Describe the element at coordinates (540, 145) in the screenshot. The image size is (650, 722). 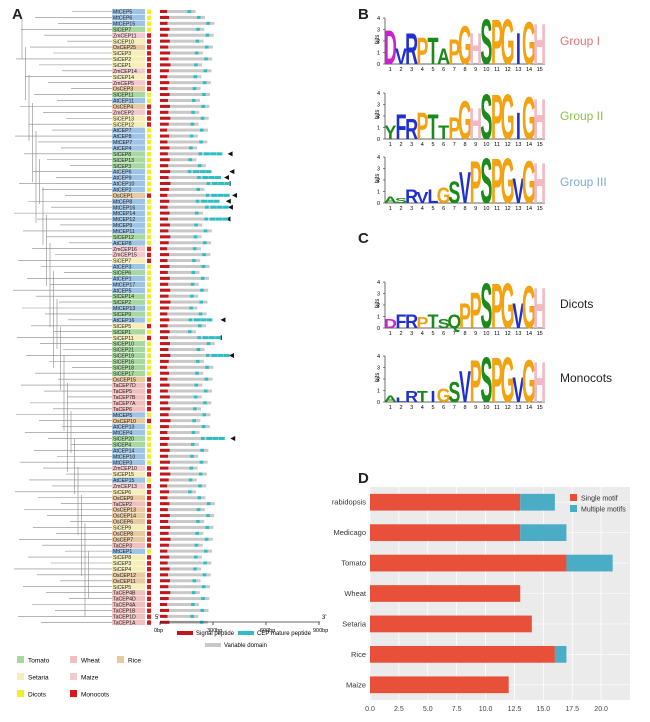
I see `logo-position-label: 15` at that location.